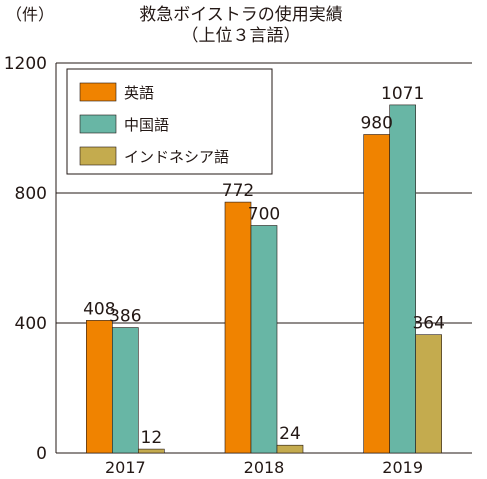 This screenshot has width=487, height=479. Describe the element at coordinates (139, 93) in the screenshot. I see `legend-label: 英語` at that location.